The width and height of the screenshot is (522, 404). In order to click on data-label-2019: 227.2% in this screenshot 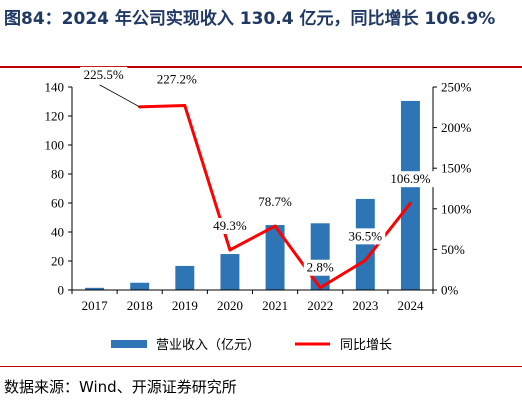, I will do `click(177, 79)`.